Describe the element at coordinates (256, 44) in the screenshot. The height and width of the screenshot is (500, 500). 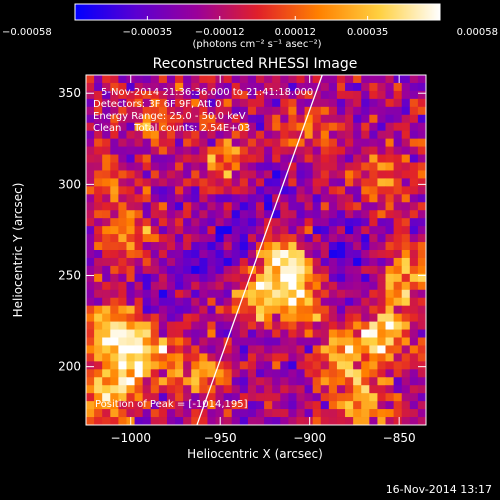
I see `colorbar-unit: (photons cm⁻² s⁻¹ asec⁻²)` at that location.